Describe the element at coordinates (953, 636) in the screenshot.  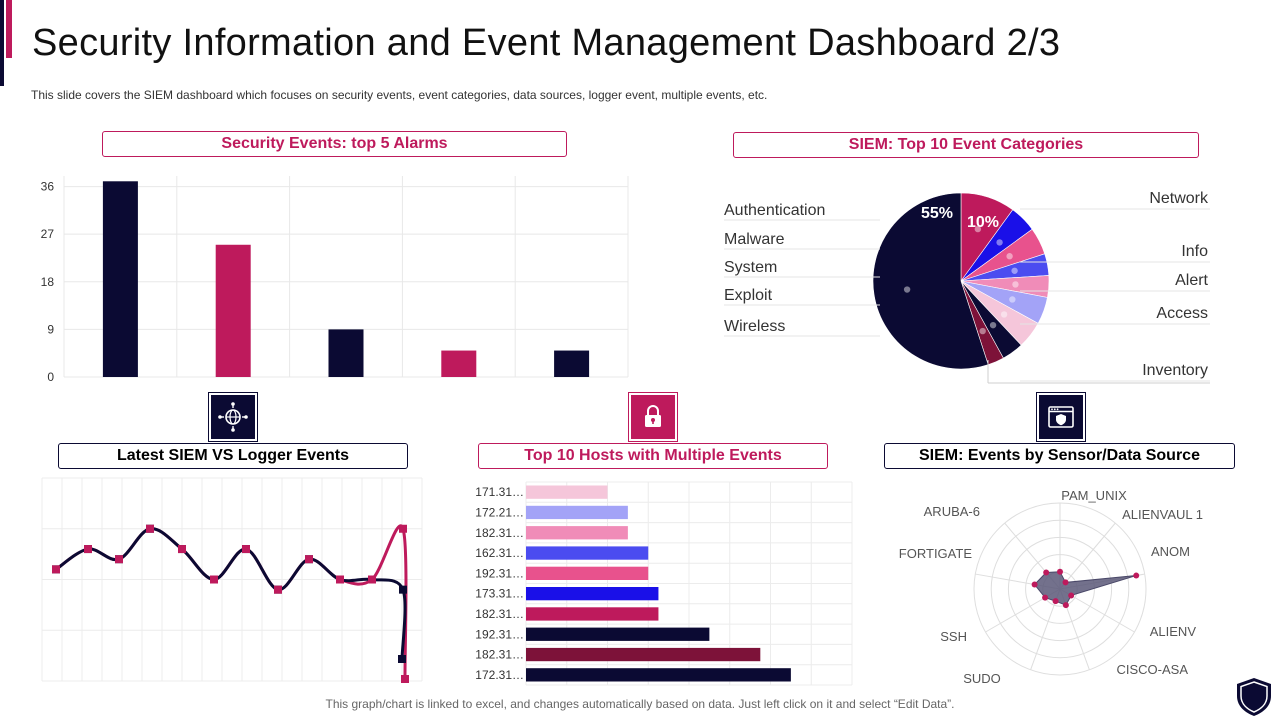
I see `radar-axis-label: SSH` at that location.